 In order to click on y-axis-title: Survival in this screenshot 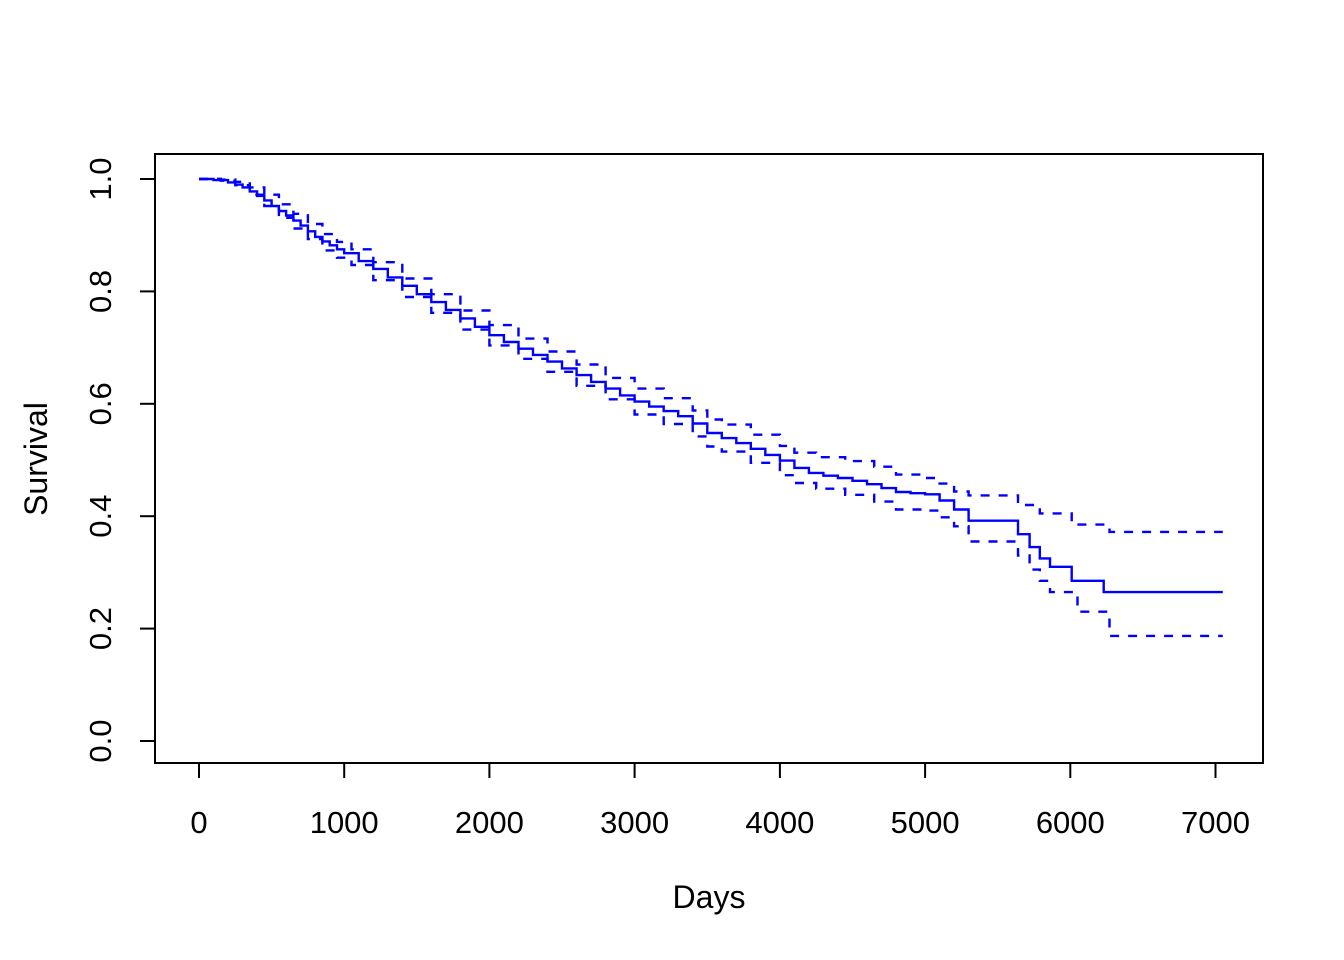, I will do `click(36, 459)`.